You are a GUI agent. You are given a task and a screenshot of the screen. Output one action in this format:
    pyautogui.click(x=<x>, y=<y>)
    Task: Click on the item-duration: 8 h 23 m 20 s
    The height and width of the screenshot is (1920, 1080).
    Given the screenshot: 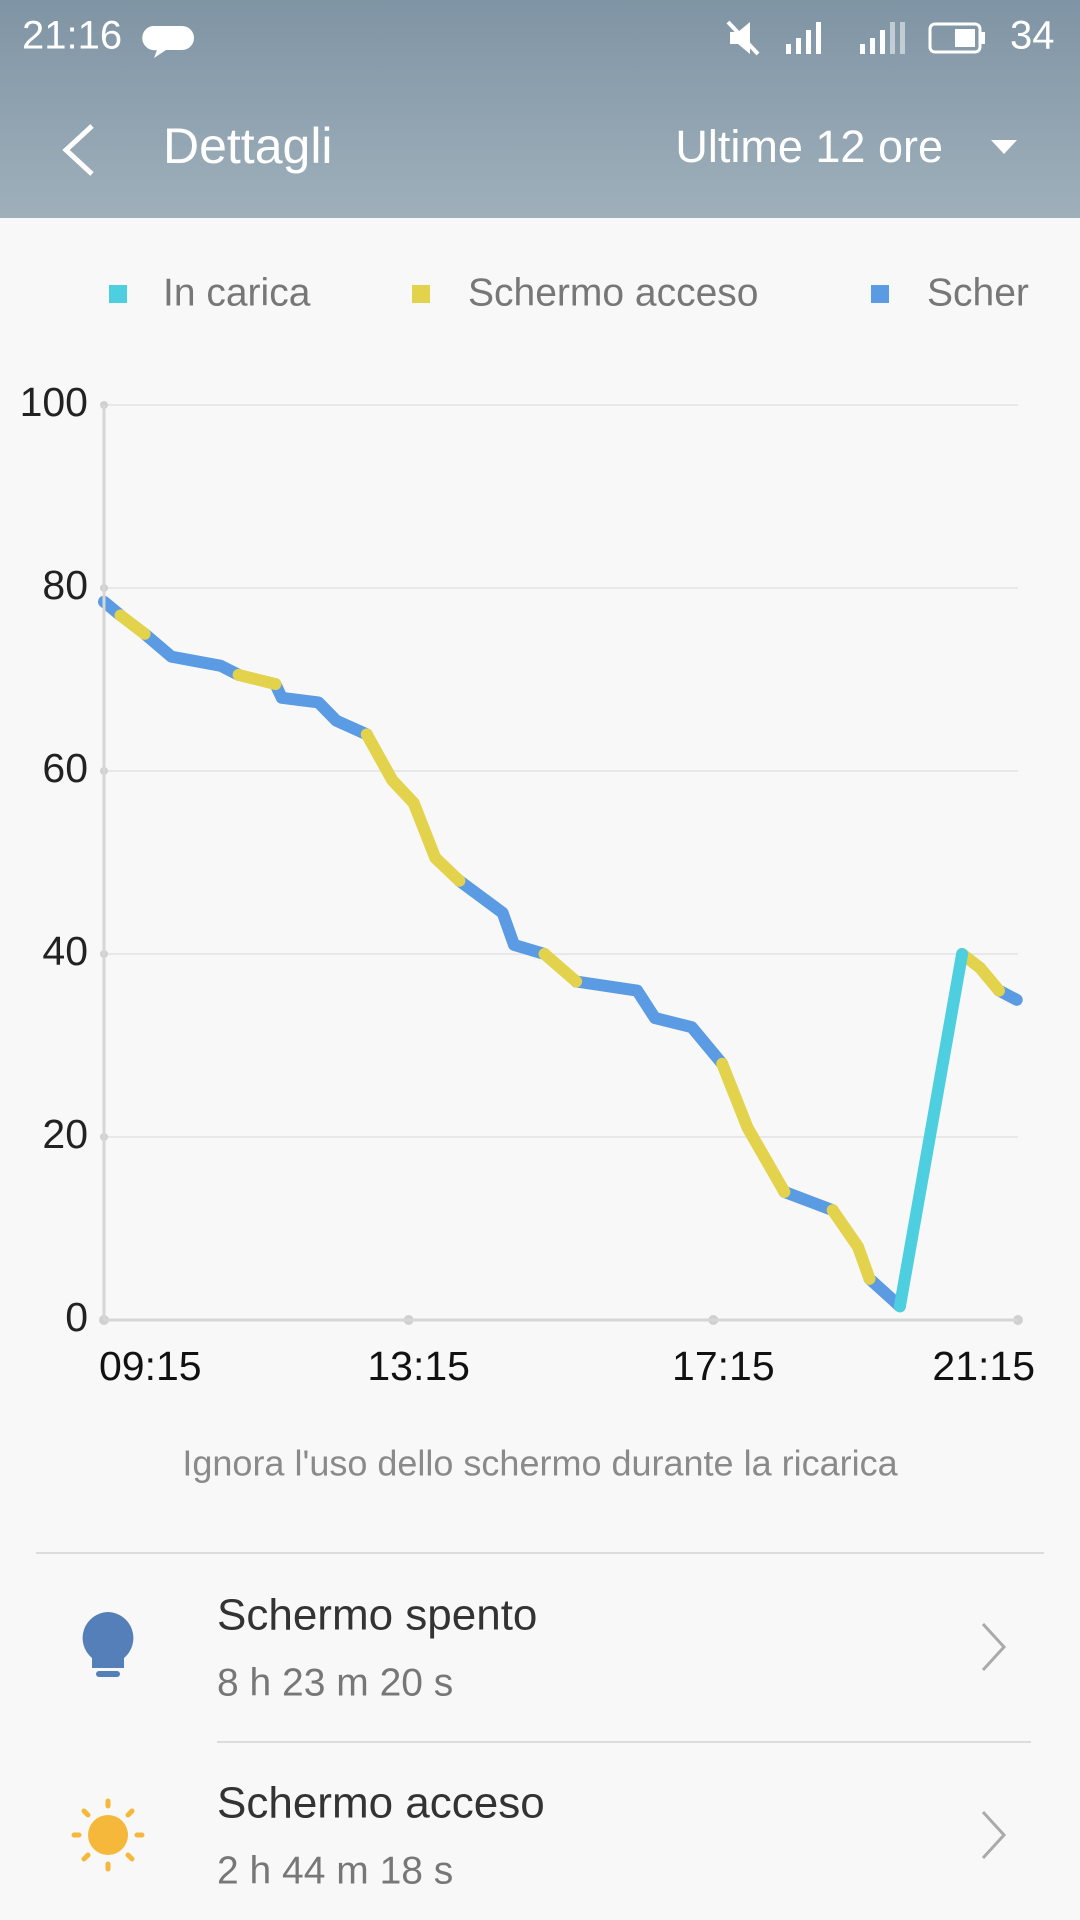 What is the action you would take?
    pyautogui.click(x=335, y=1682)
    